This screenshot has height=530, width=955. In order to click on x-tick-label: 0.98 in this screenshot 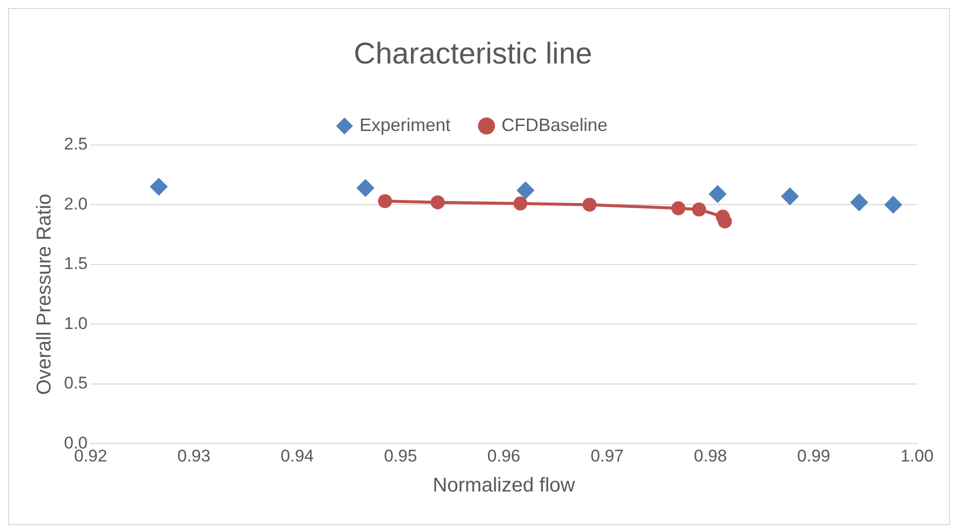, I will do `click(710, 456)`.